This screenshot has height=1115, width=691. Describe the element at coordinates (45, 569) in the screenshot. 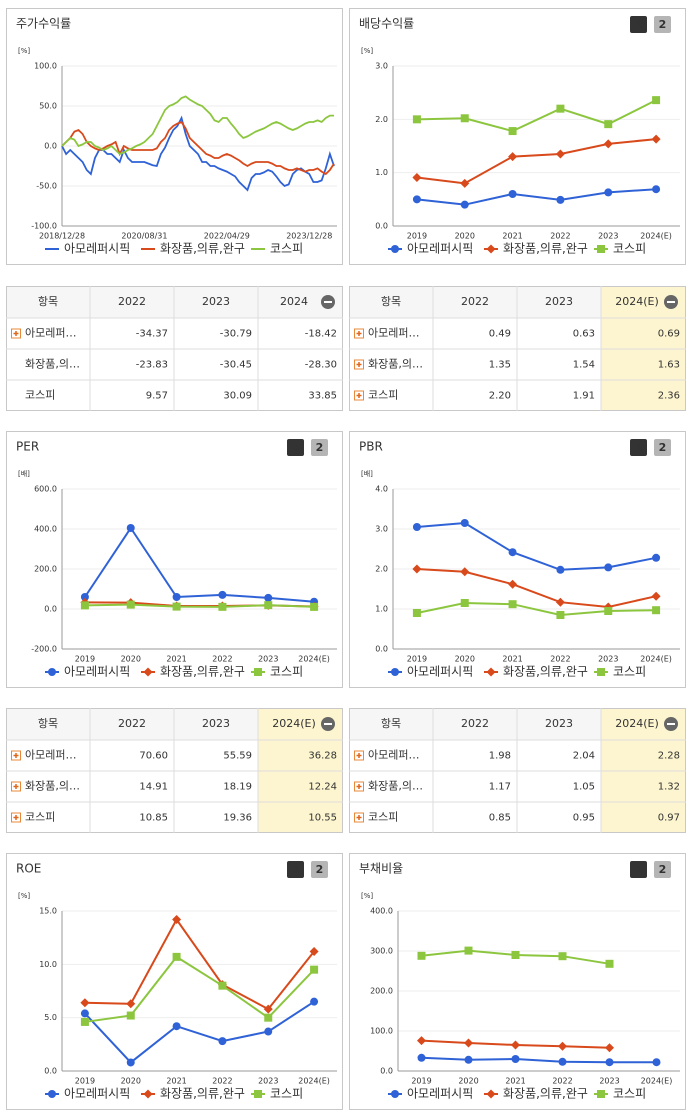

I see `y-tick-label: 200.0` at that location.